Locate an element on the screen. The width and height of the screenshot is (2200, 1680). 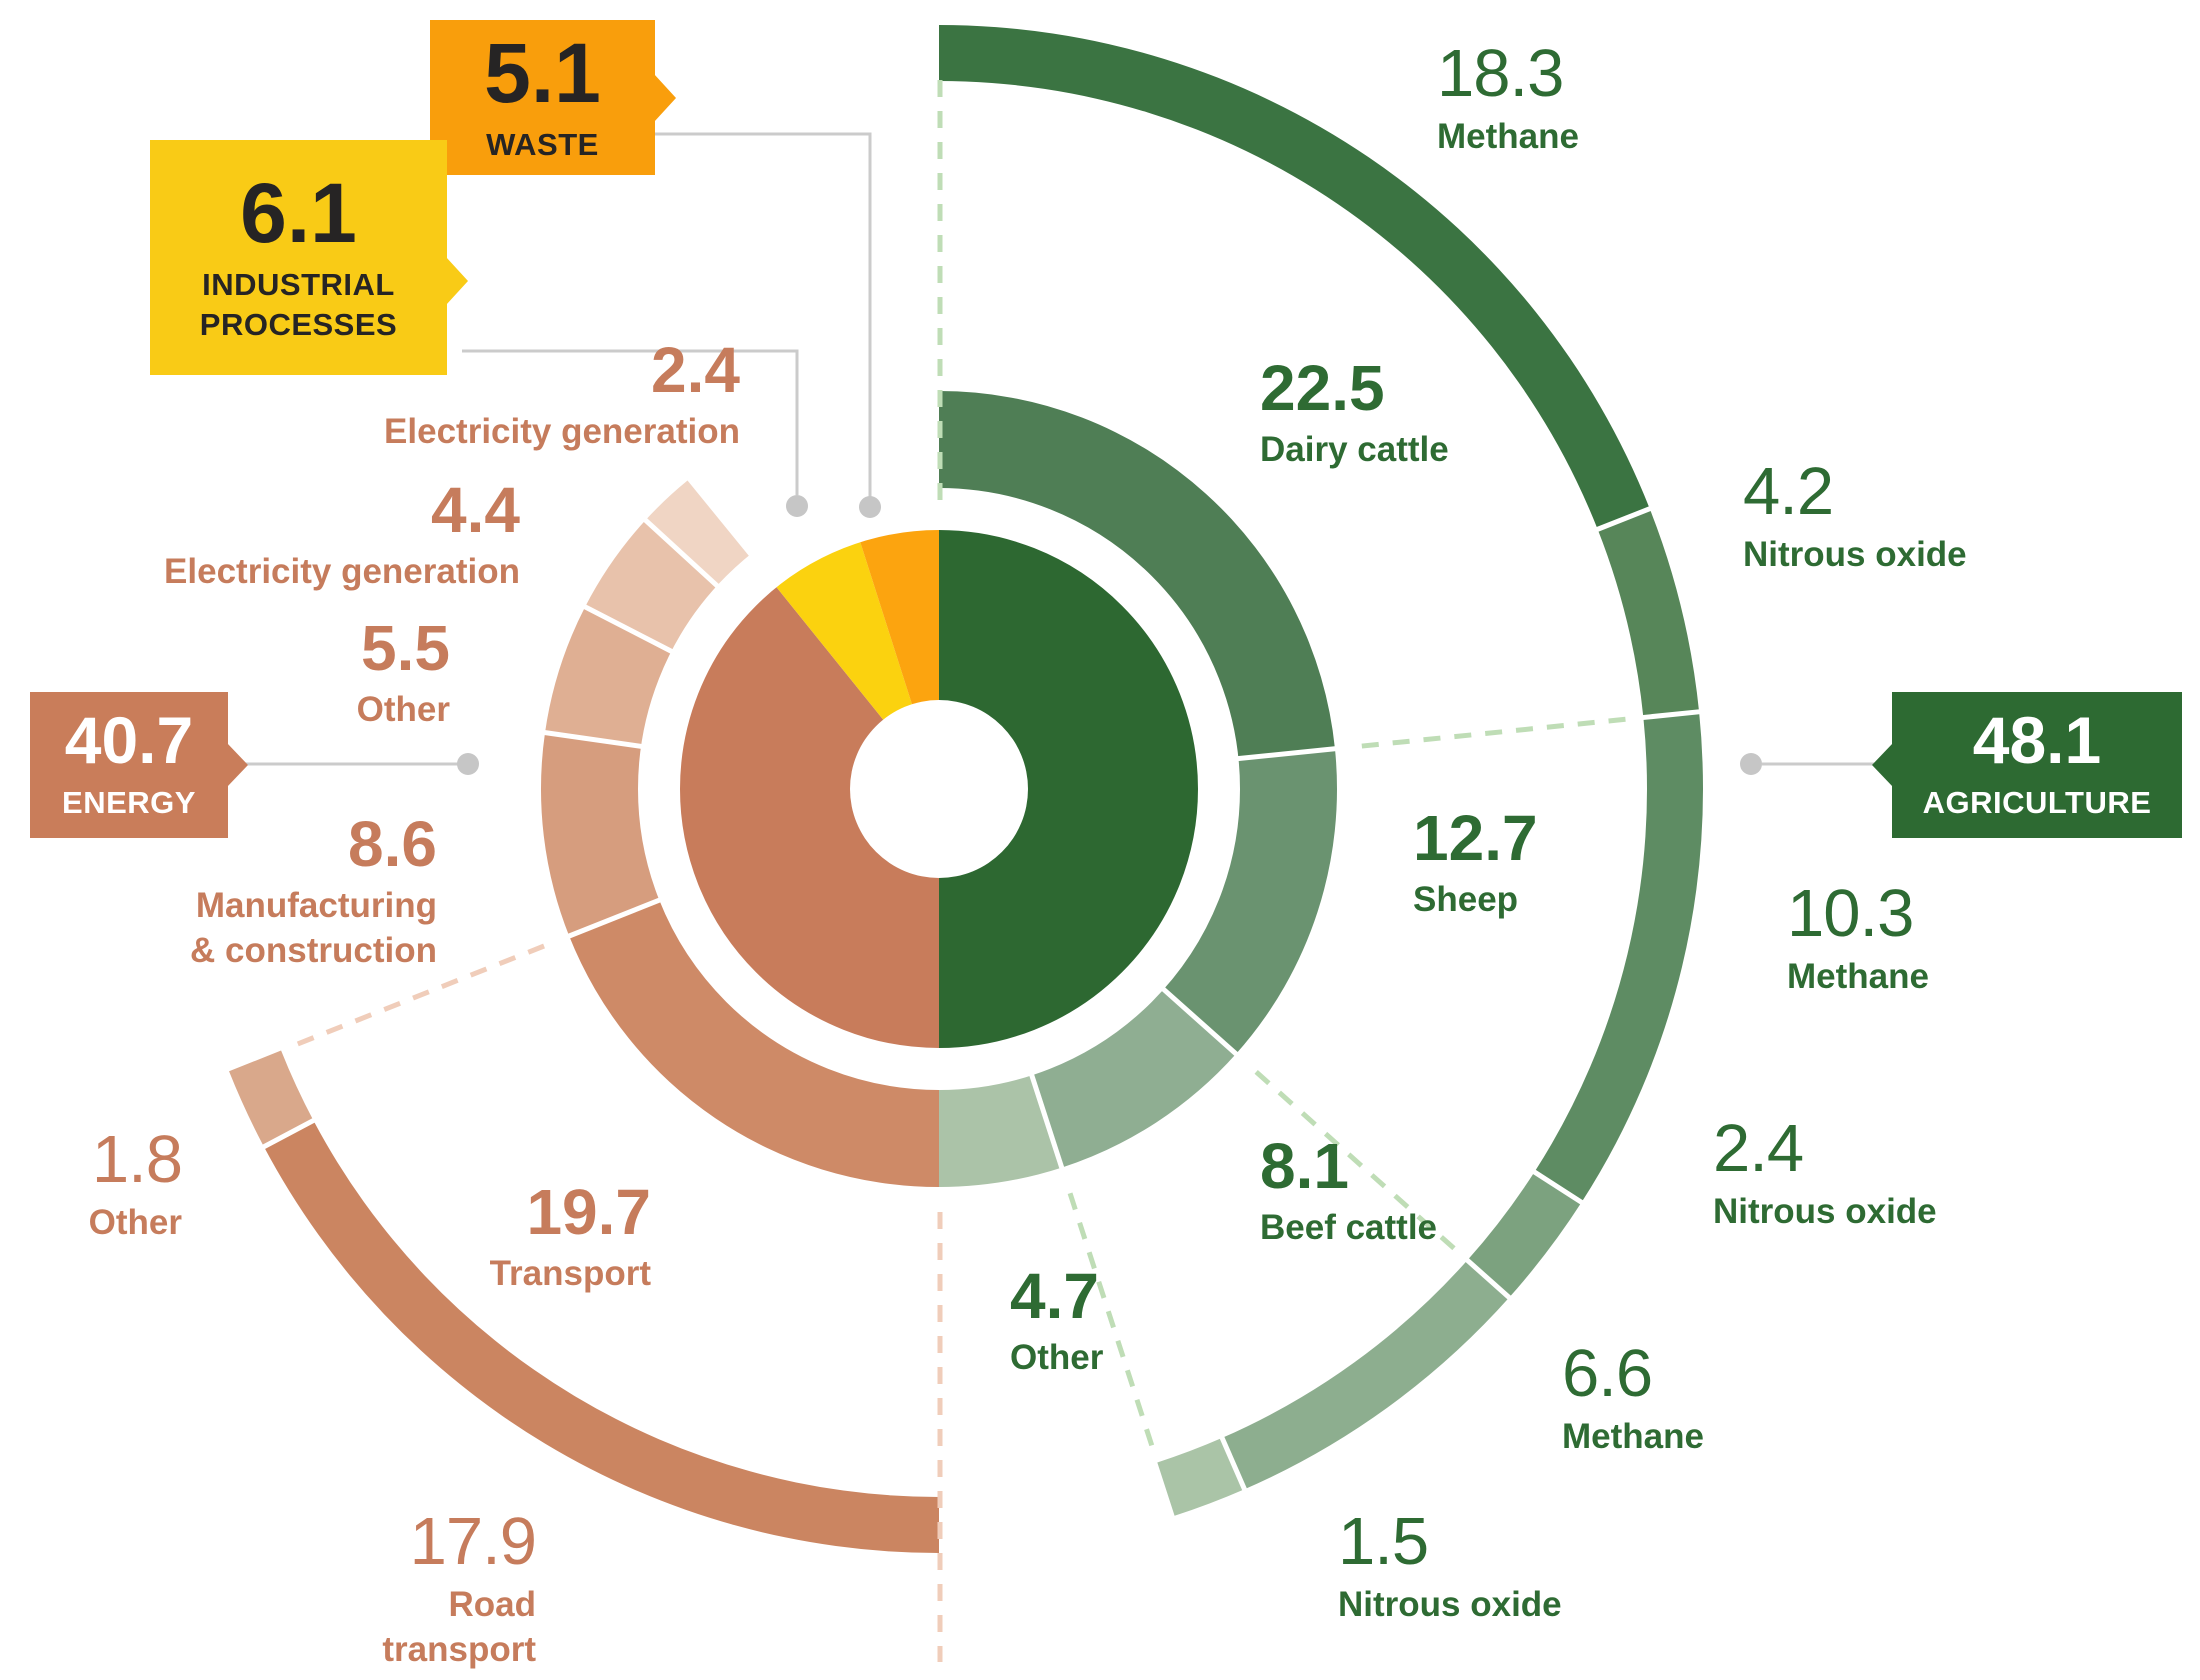
label-energy-other-mid: 5.5 Other is located at coordinates (403, 674).